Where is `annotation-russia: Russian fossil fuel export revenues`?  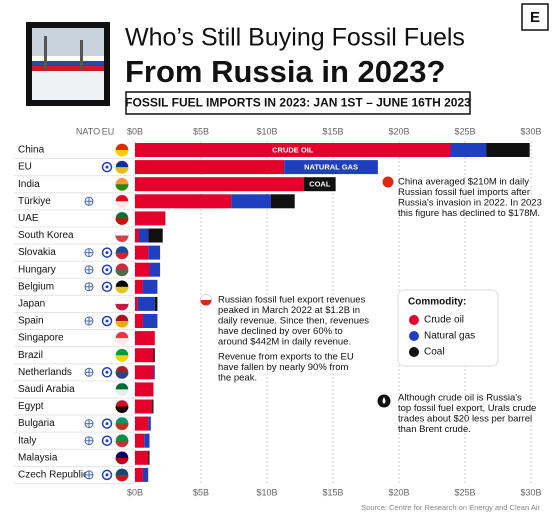
annotation-russia: Russian fossil fuel export revenues is located at coordinates (292, 300).